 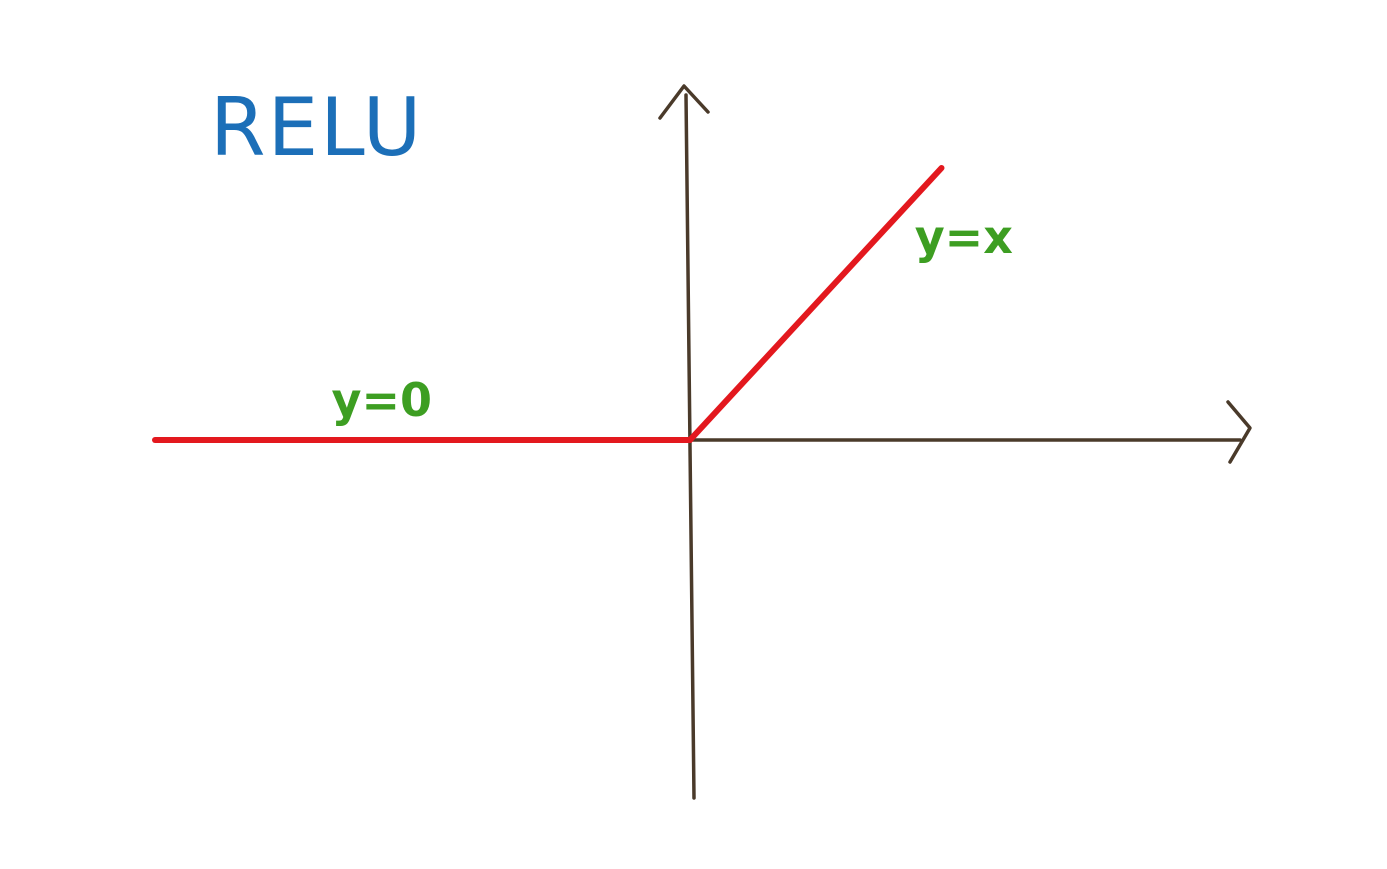 I want to click on chart-title: RELU, so click(x=316, y=127).